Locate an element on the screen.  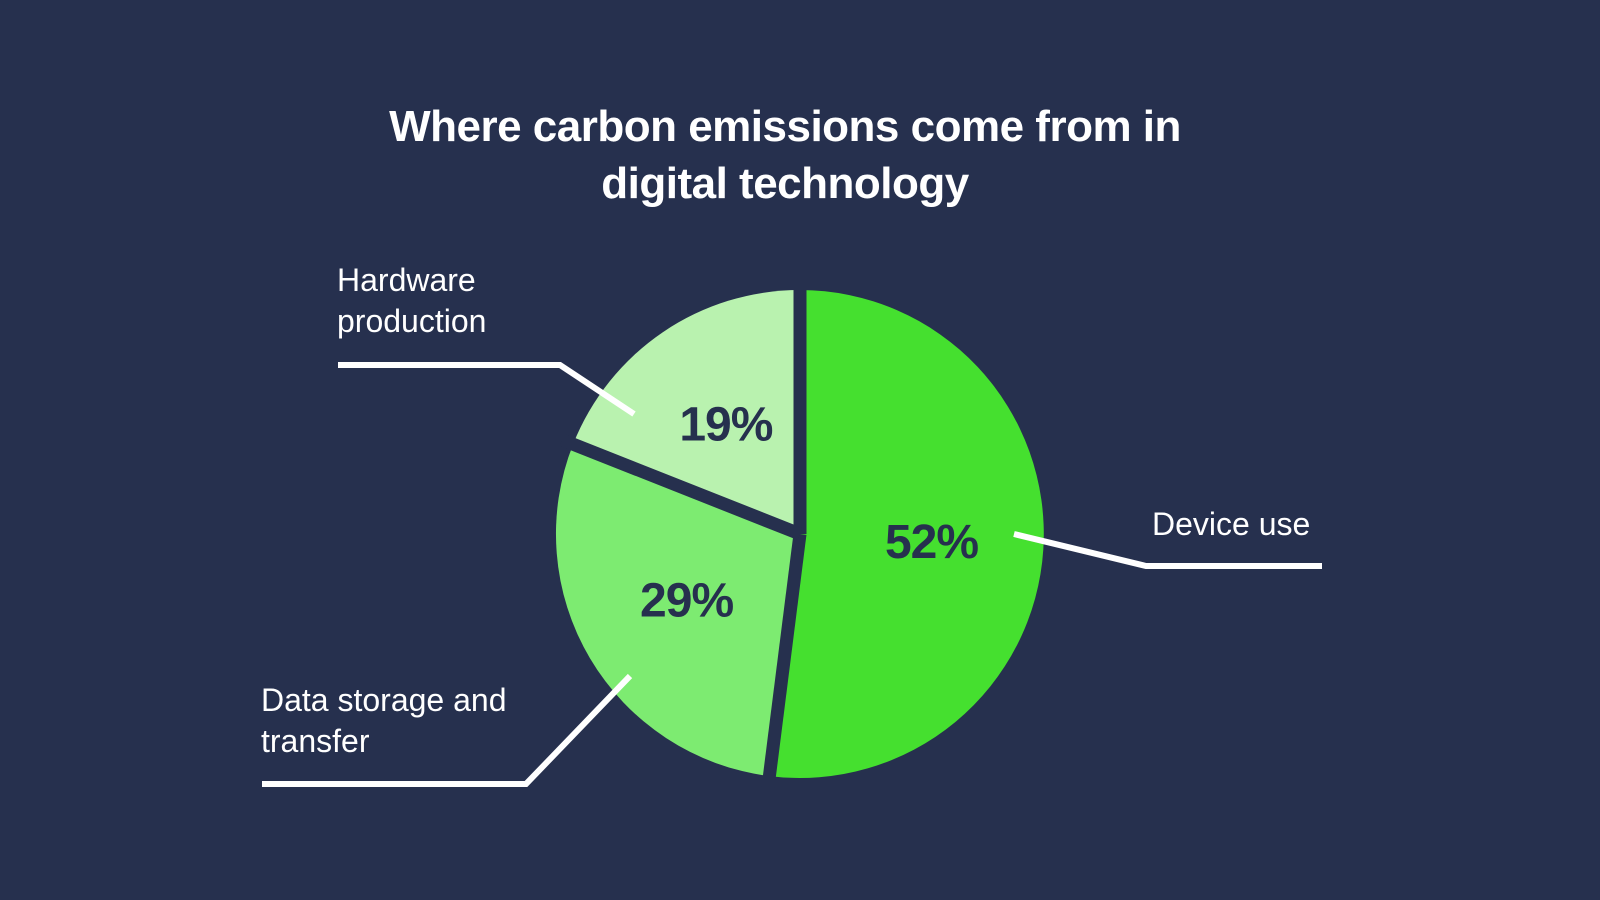
leader-line-data-storage is located at coordinates (447, 730).